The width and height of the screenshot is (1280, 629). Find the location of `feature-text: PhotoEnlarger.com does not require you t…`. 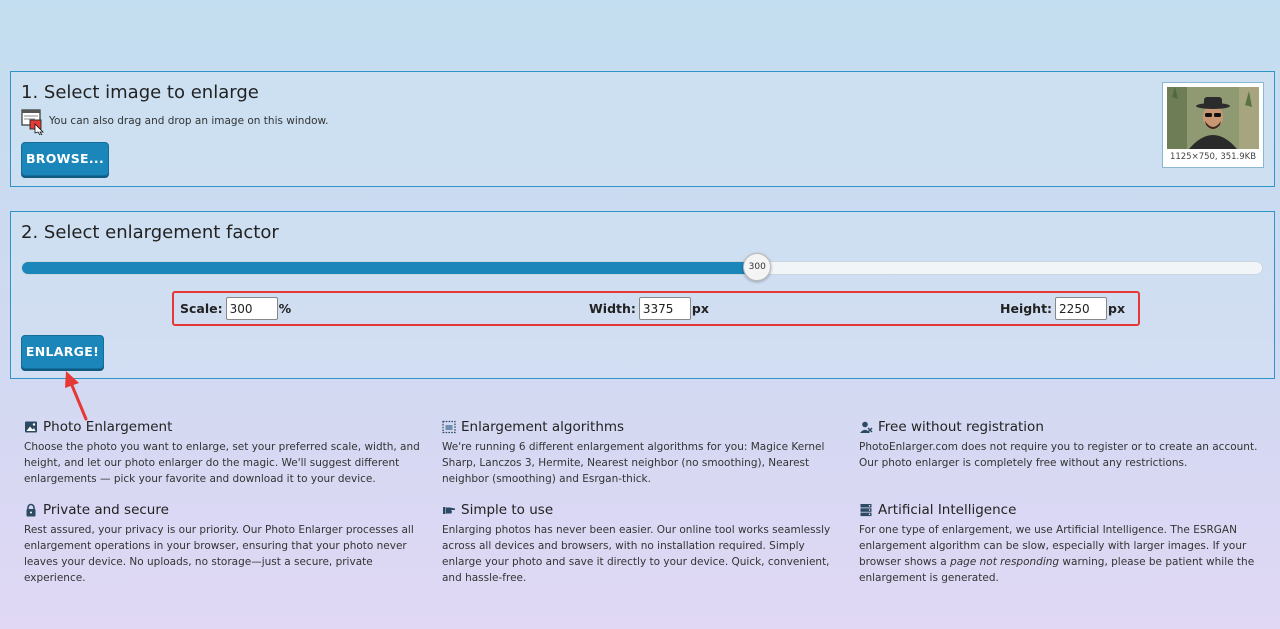

feature-text: PhotoEnlarger.com does not require you t… is located at coordinates (1058, 455).